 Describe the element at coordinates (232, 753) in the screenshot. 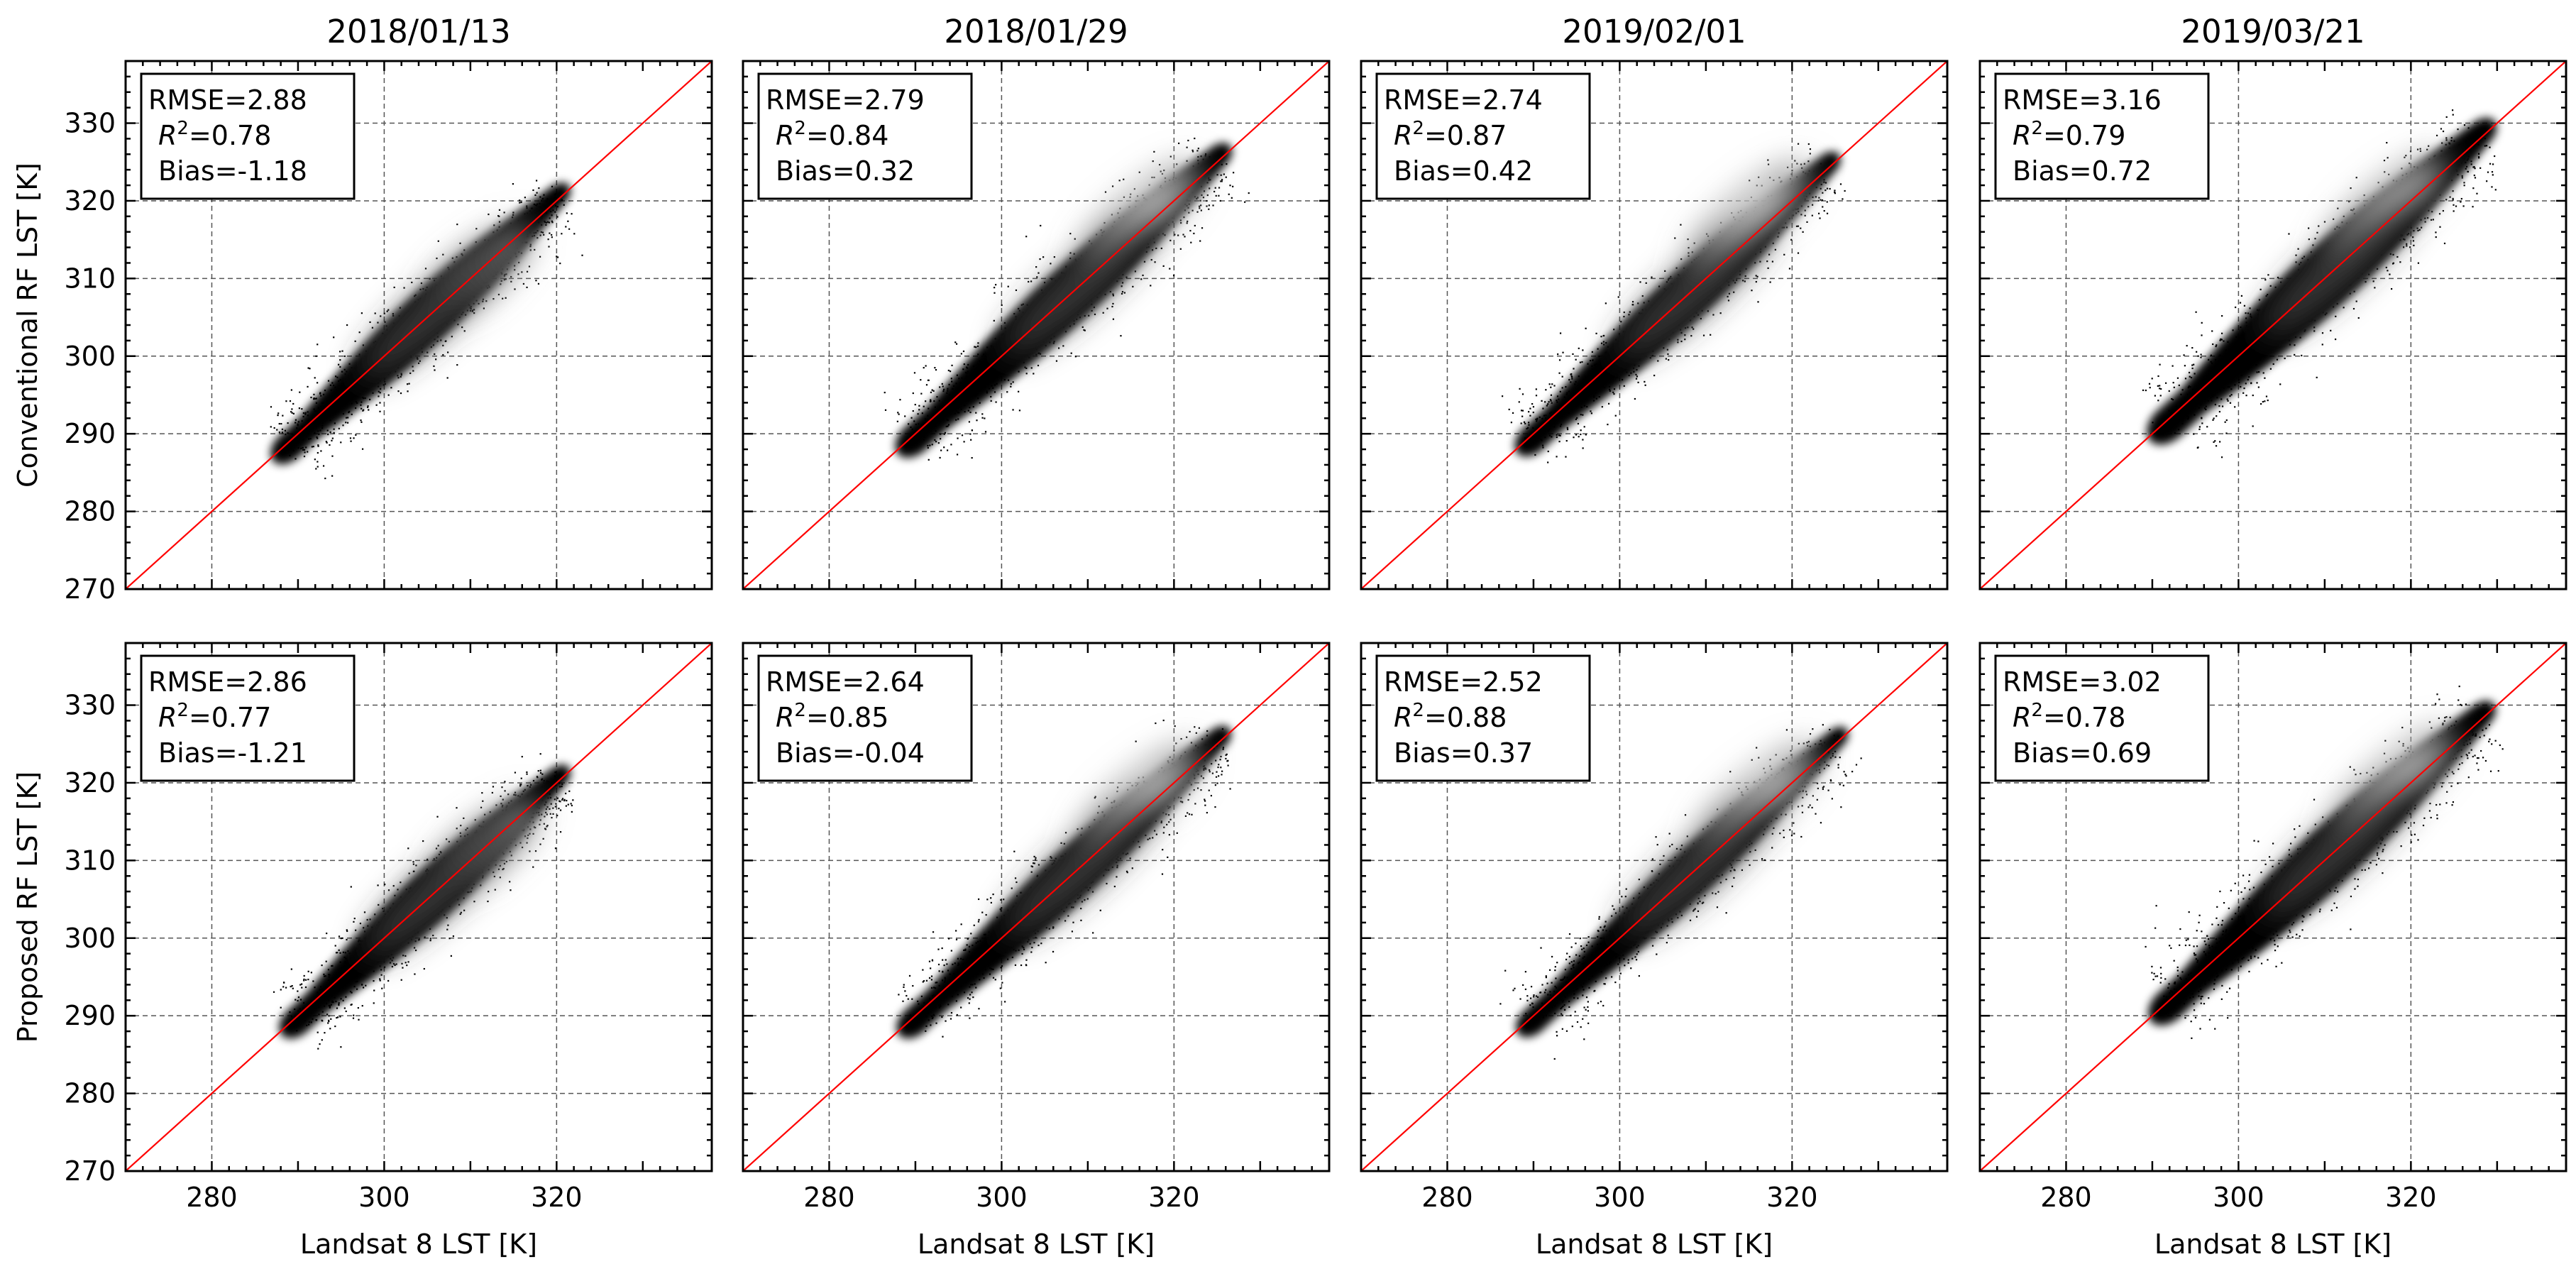

I see `bias-label: Bias=-1.21` at that location.